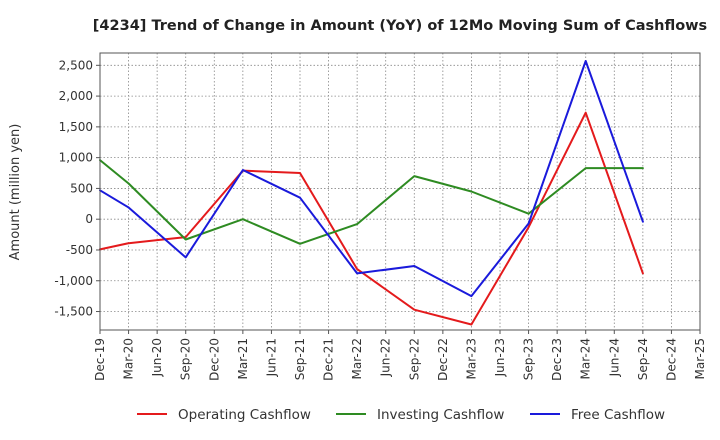 The width and height of the screenshot is (720, 440). Describe the element at coordinates (586, 358) in the screenshot. I see `x-tick-label: Mar-24` at that location.